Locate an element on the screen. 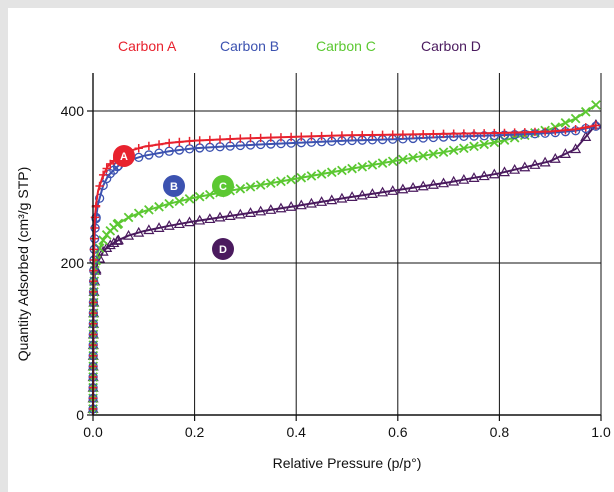 This screenshot has width=614, height=492. badge-letter: C is located at coordinates (223, 187).